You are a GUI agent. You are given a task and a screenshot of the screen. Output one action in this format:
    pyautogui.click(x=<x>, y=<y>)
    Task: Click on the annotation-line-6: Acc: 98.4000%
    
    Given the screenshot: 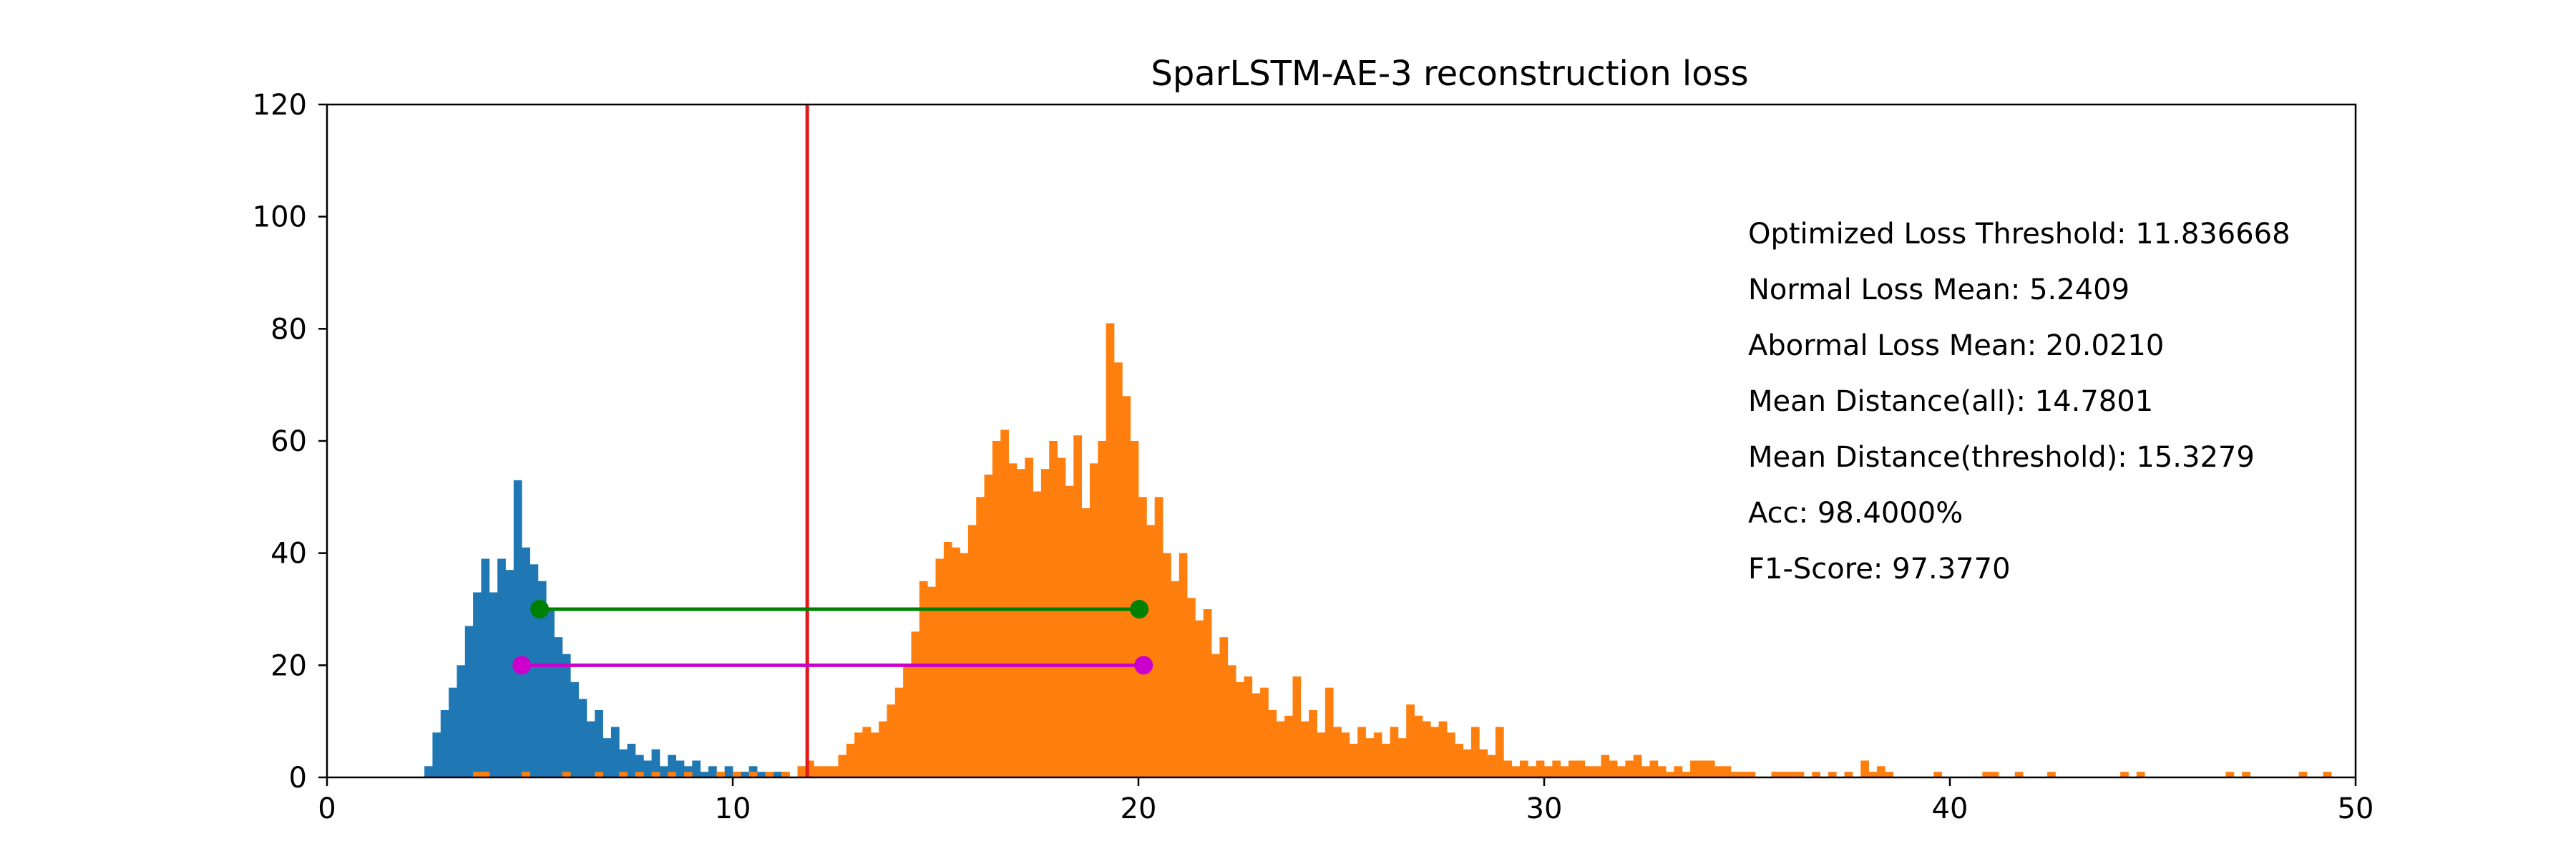 What is the action you would take?
    pyautogui.click(x=1855, y=513)
    